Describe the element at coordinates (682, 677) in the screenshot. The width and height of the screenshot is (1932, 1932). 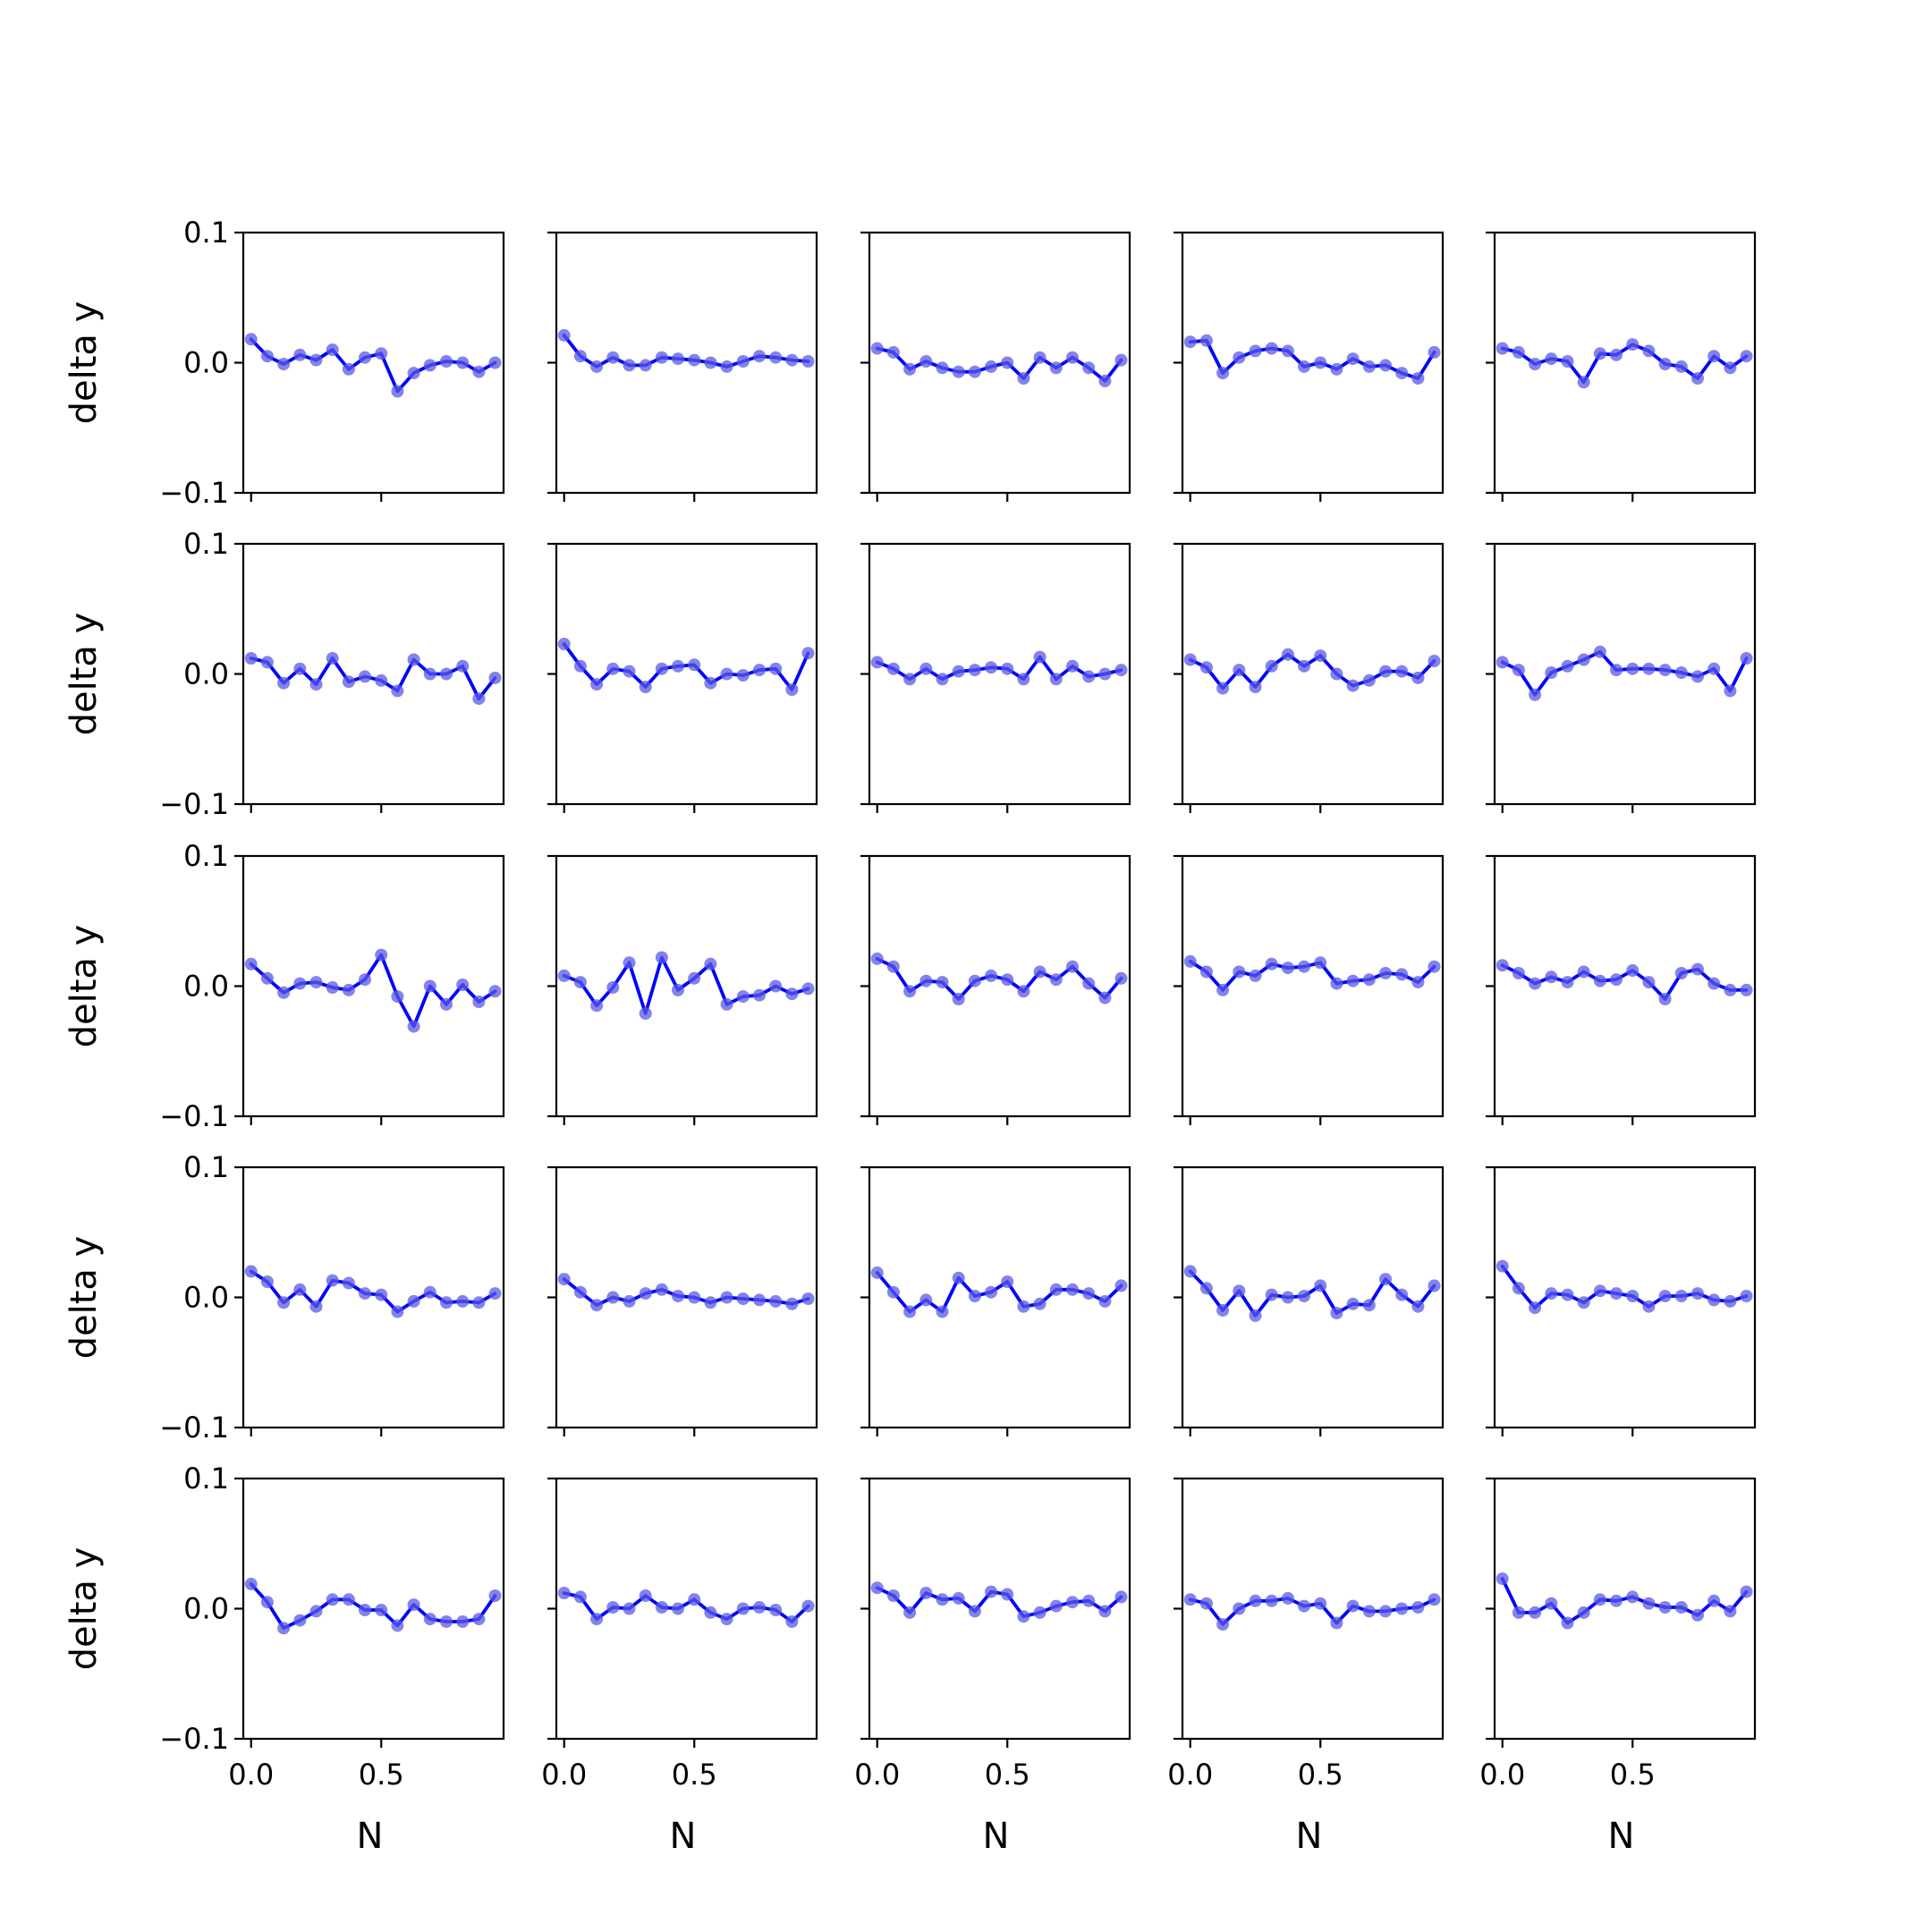
I see `panel-r2-c2` at that location.